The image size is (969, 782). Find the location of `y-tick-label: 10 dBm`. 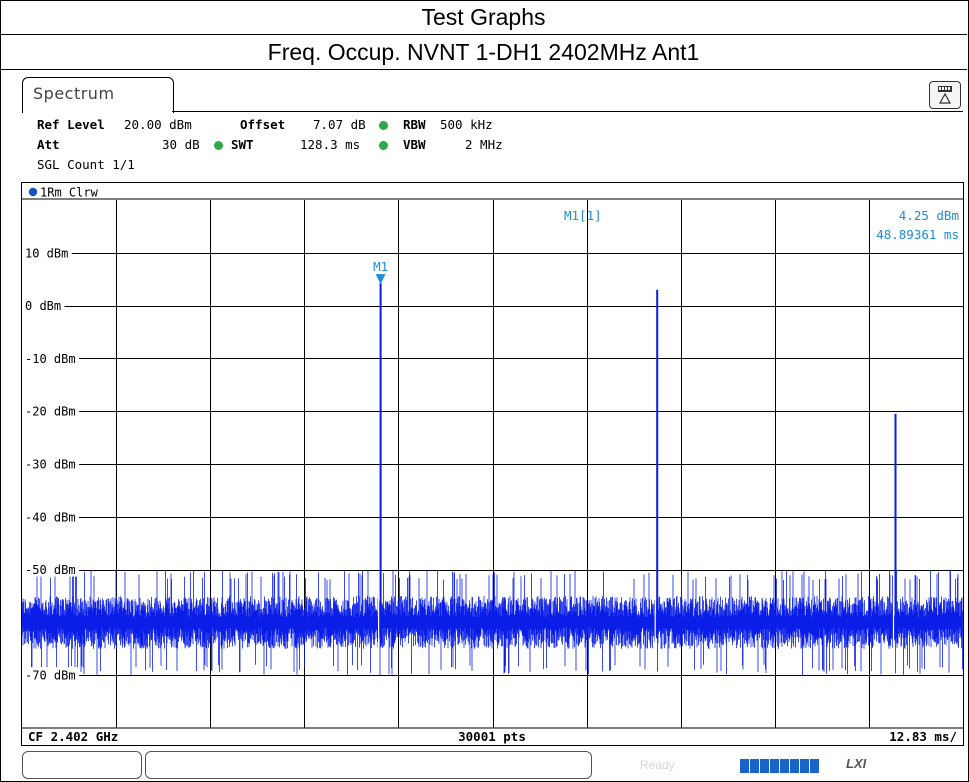

y-tick-label: 10 dBm is located at coordinates (46, 253).